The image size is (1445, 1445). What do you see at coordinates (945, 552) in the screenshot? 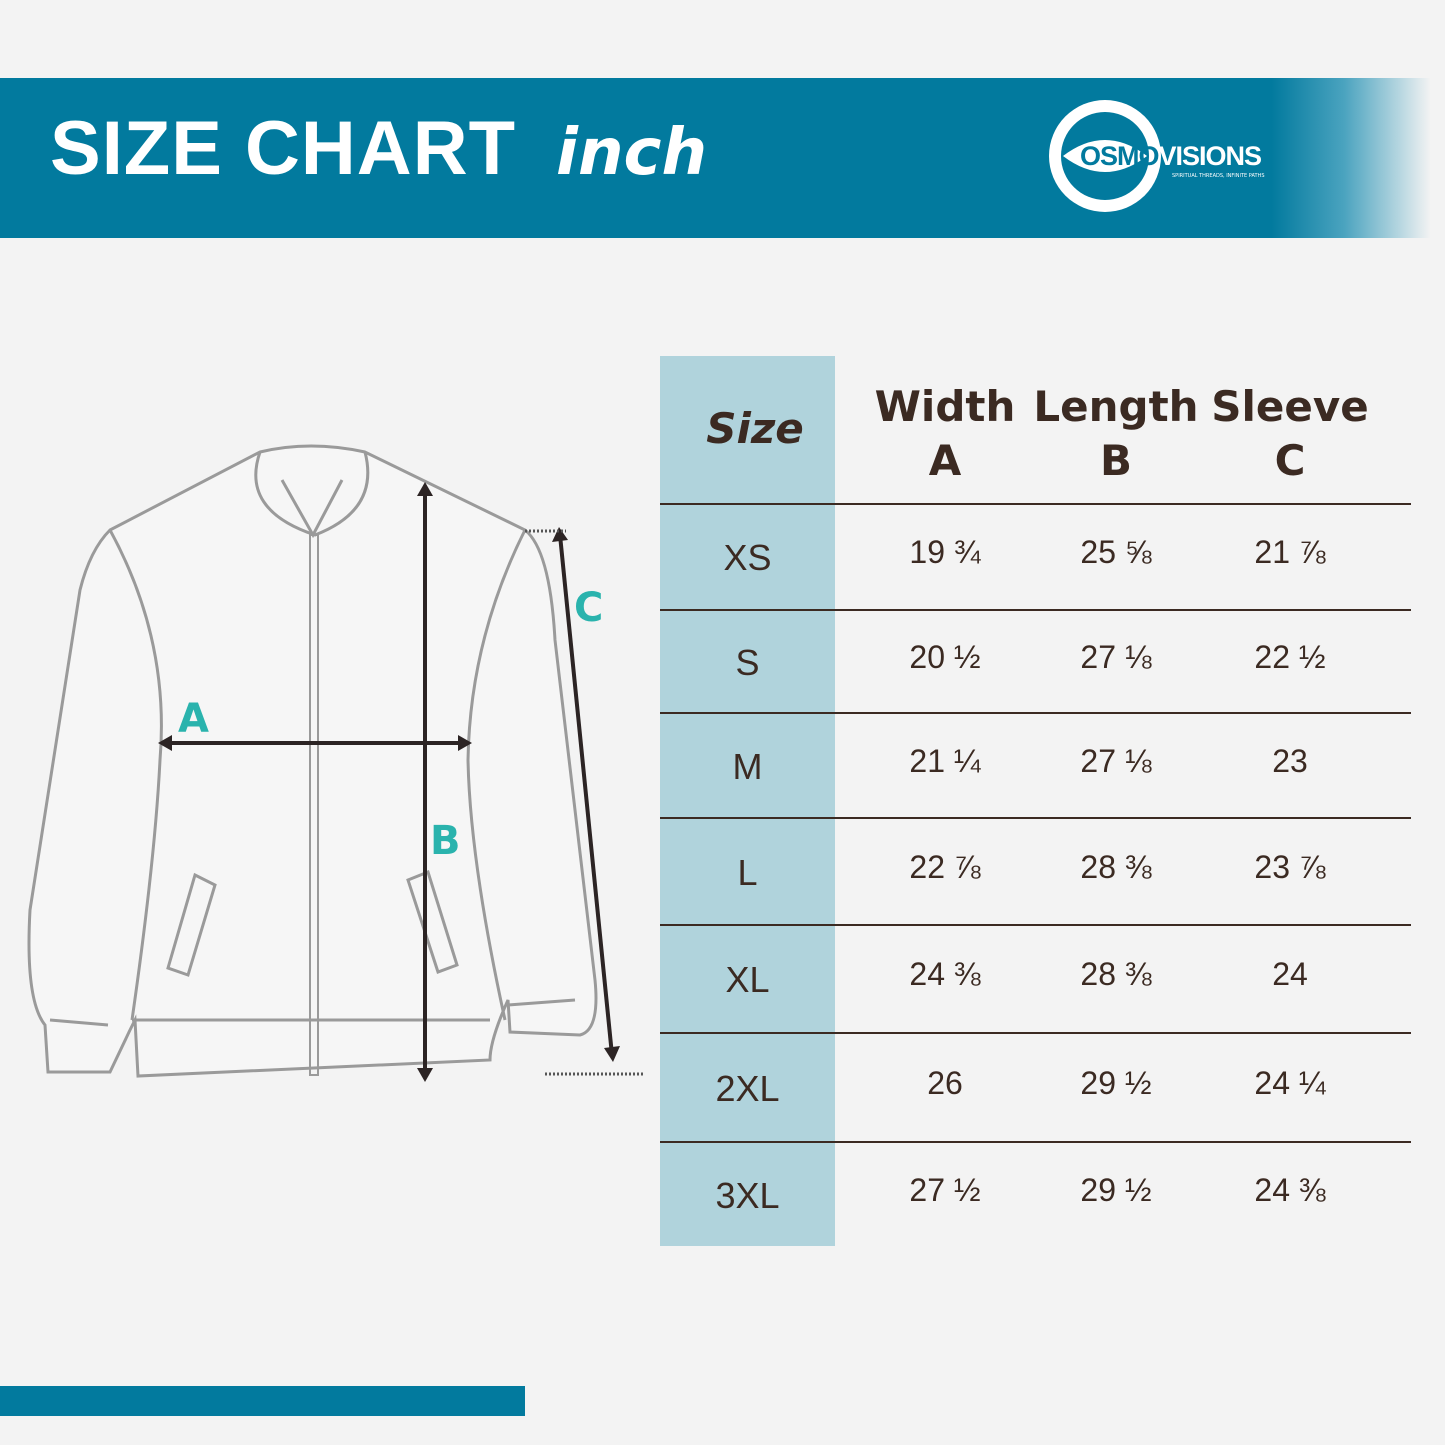
I see `width-cell: 19 ¾` at bounding box center [945, 552].